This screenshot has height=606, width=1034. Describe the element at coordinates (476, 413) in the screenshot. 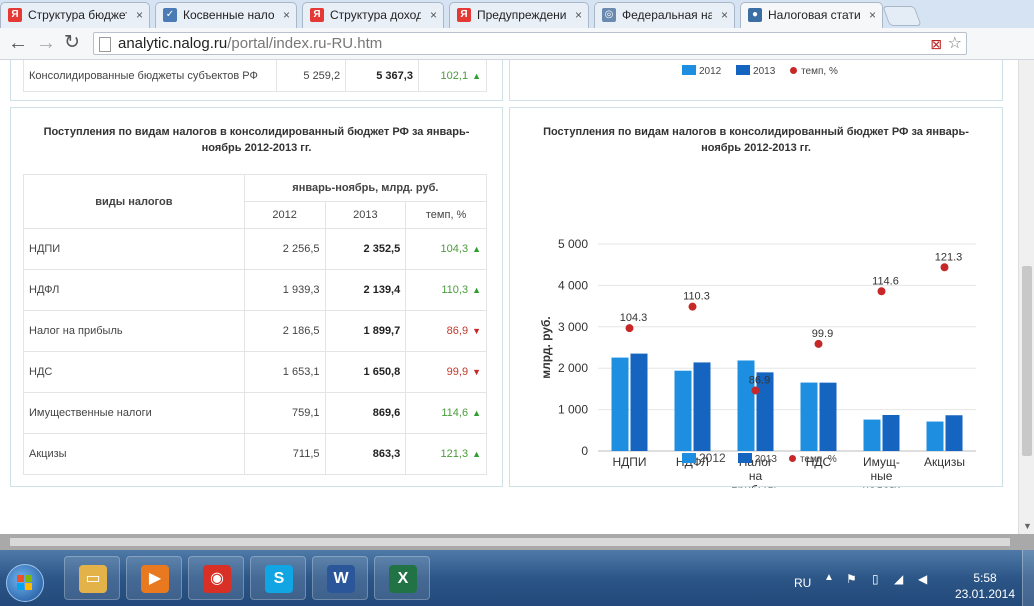

I see `trend-up-icon: ▲` at that location.